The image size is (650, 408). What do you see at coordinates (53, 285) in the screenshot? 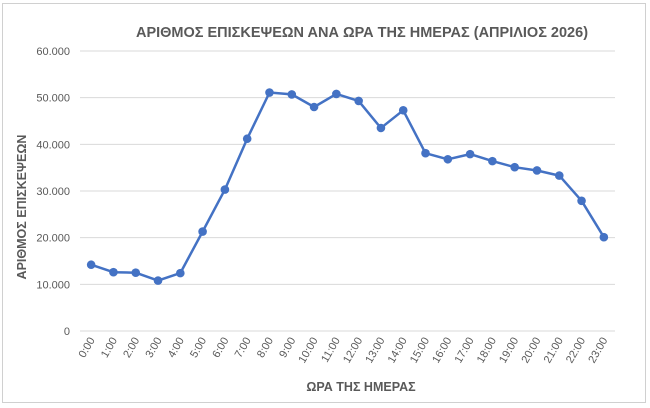
I see `y-tick-label: 10.000` at bounding box center [53, 285].